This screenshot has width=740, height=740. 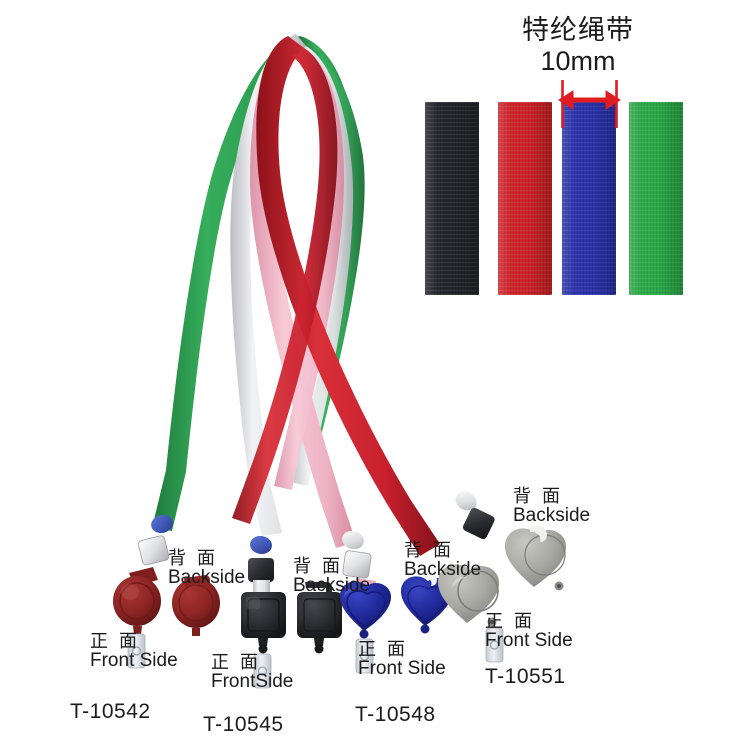 I want to click on model-number-t10548: T-10548, so click(x=395, y=714).